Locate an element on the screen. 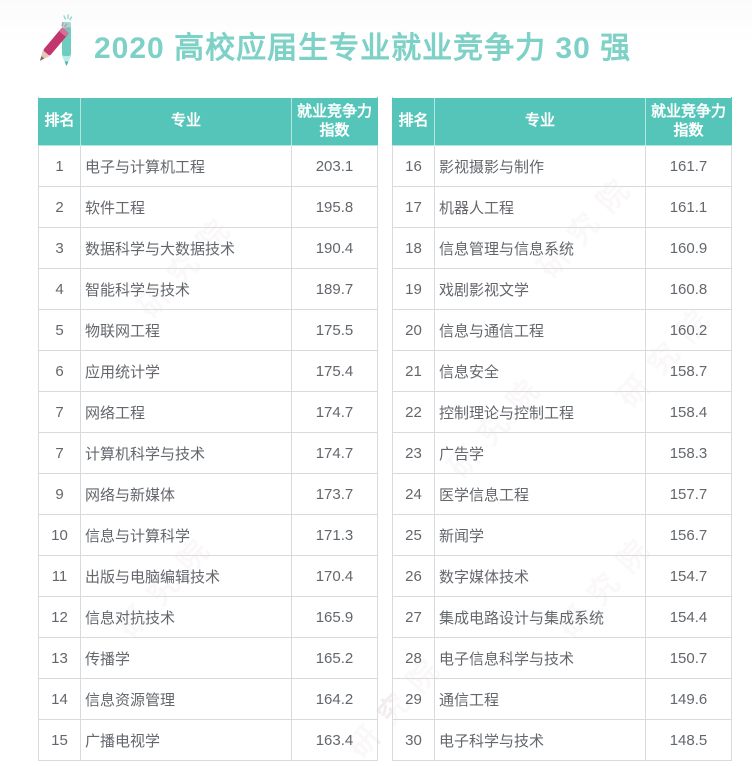  index-cell: 157.7 is located at coordinates (688, 494).